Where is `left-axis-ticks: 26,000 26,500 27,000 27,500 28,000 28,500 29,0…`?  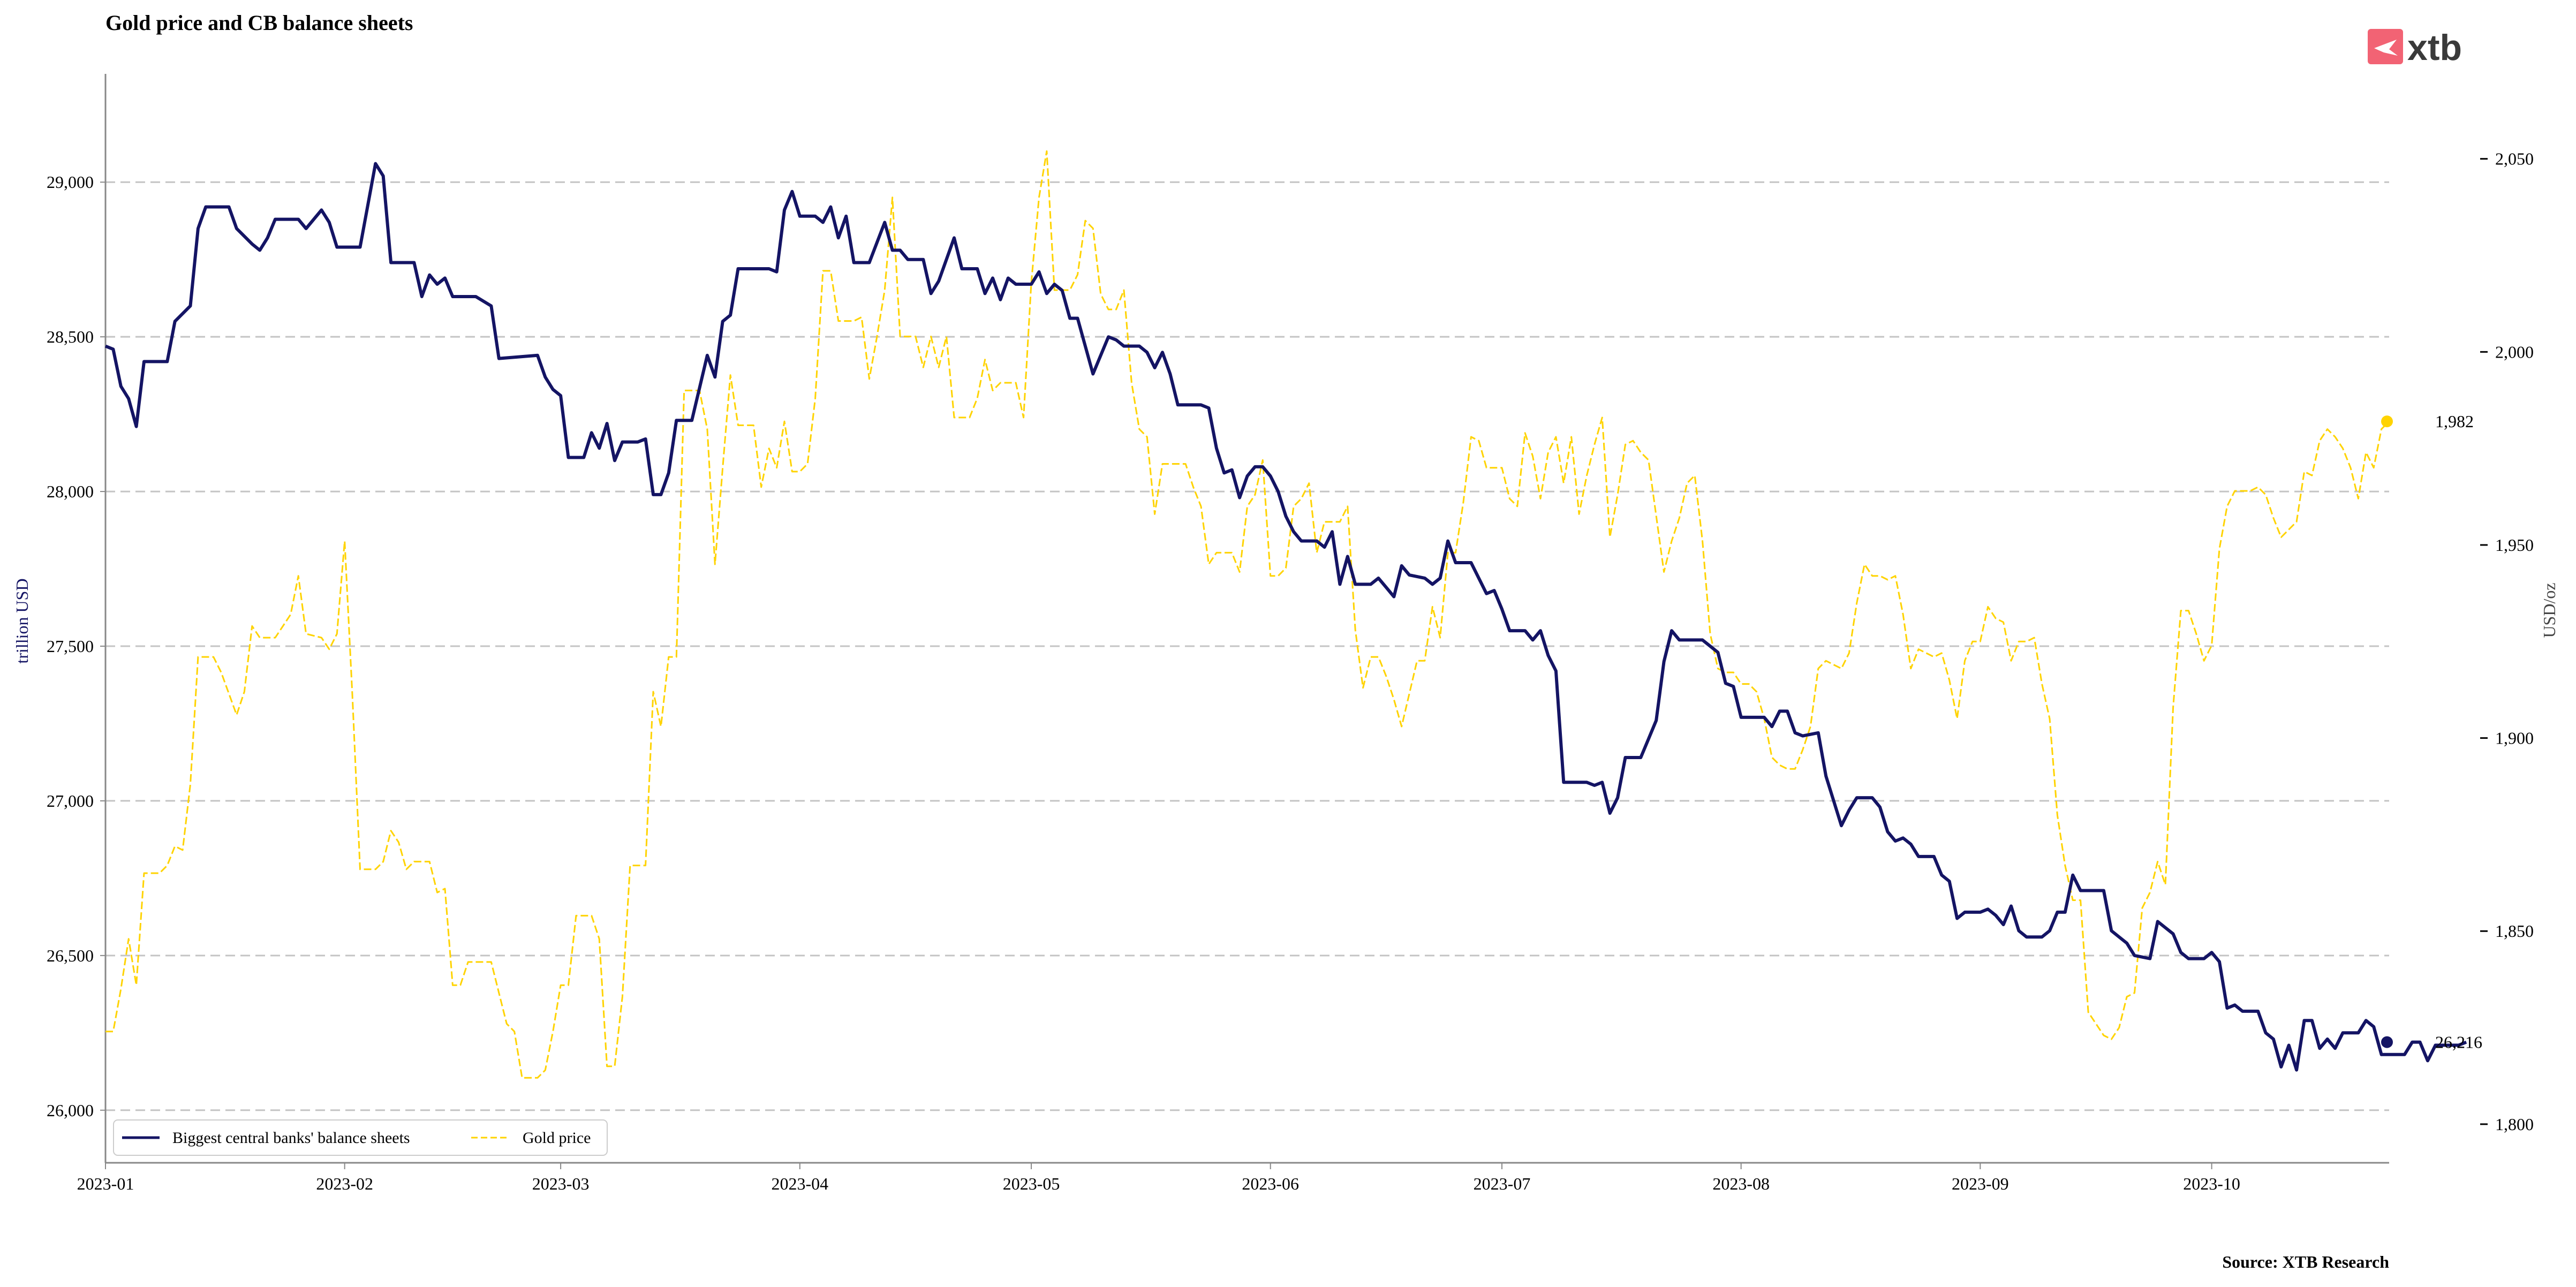 left-axis-ticks: 26,000 26,500 27,000 27,500 28,000 28,500 29,0… is located at coordinates (76, 646).